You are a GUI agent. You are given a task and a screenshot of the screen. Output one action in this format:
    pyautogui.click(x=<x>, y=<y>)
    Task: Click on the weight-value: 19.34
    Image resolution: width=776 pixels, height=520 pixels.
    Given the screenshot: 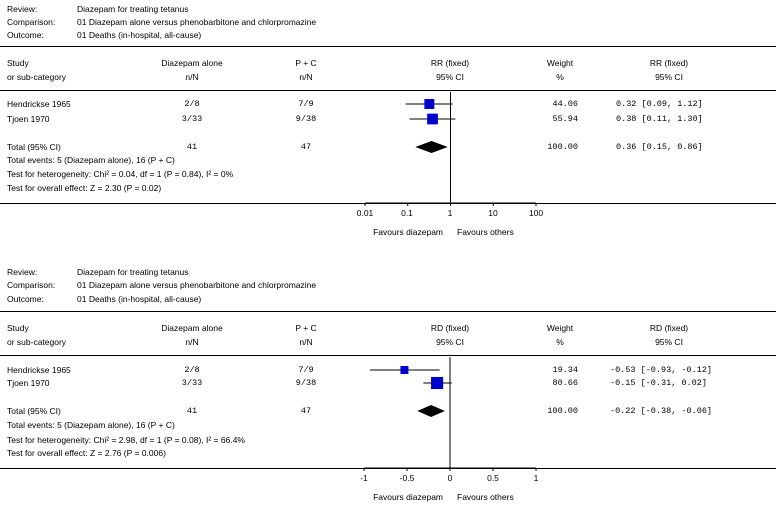 What is the action you would take?
    pyautogui.click(x=565, y=370)
    